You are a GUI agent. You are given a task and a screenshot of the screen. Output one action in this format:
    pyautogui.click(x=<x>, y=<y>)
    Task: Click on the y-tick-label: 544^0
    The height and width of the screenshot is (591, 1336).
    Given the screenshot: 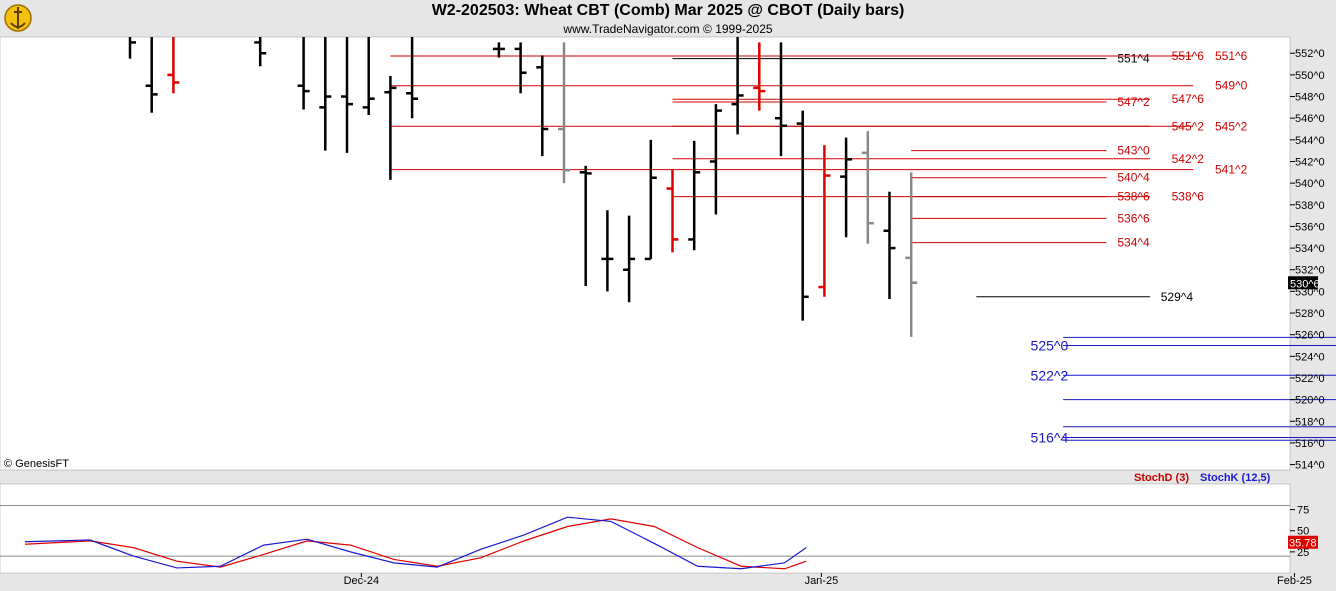 What is the action you would take?
    pyautogui.click(x=1310, y=141)
    